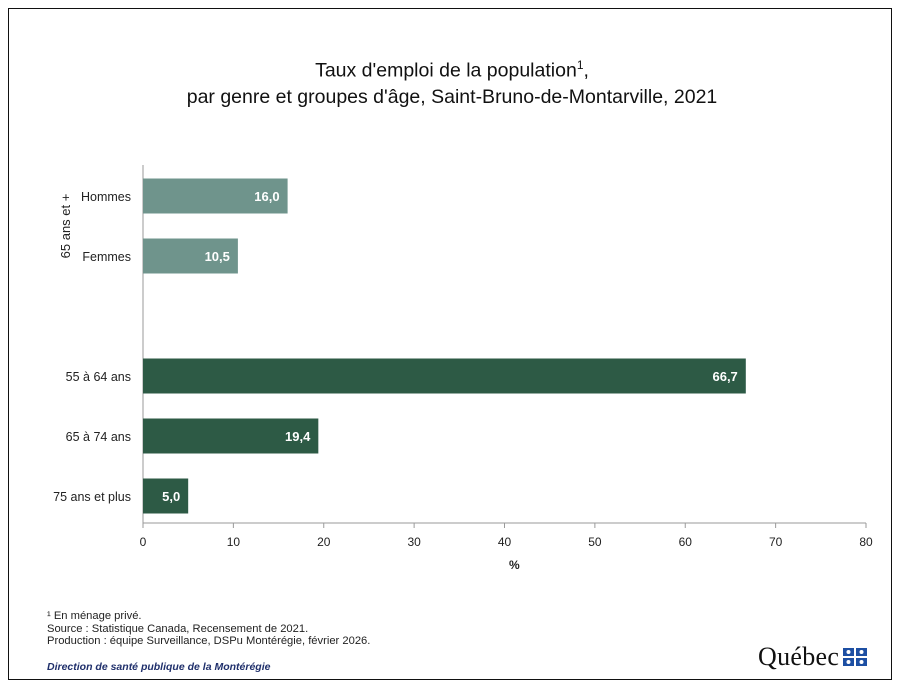  I want to click on chart-title-line1: Taux d'emploi de la population1,, so click(452, 70).